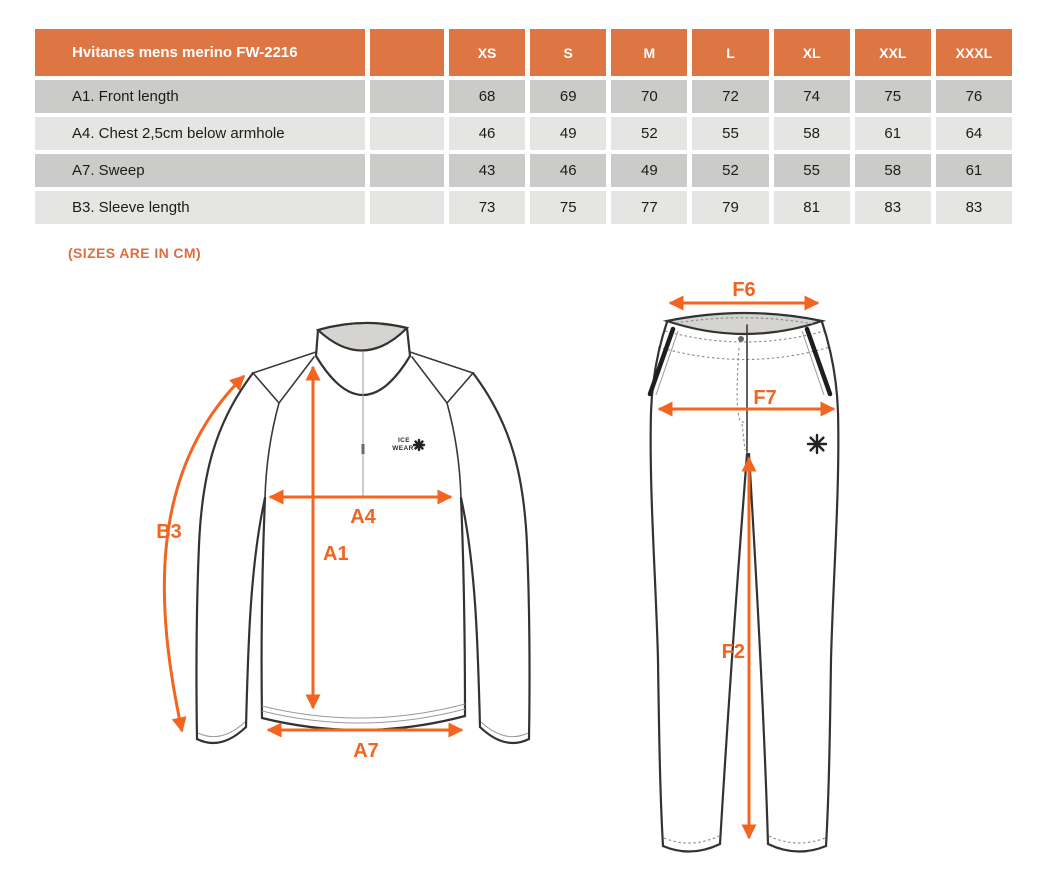 The height and width of the screenshot is (894, 1040). Describe the element at coordinates (336, 554) in the screenshot. I see `a1-label: A1` at that location.